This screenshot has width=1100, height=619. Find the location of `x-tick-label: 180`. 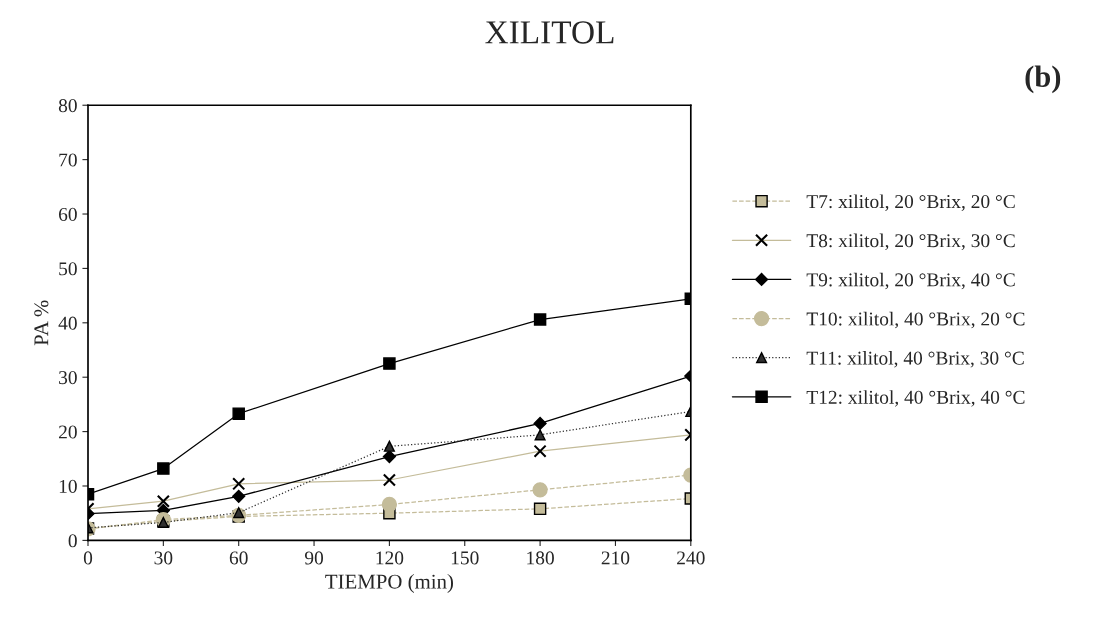

x-tick-label: 180 is located at coordinates (540, 558).